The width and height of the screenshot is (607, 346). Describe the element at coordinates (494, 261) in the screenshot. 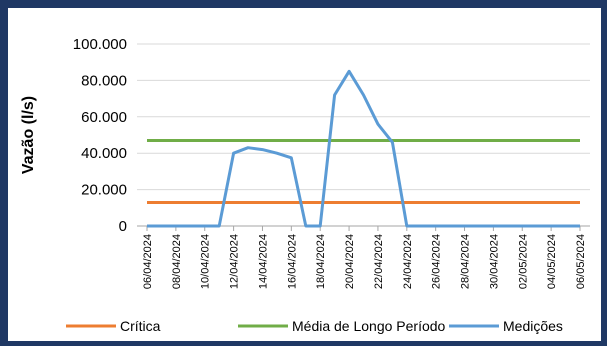

I see `x-tick-label: 30/04/2024` at that location.